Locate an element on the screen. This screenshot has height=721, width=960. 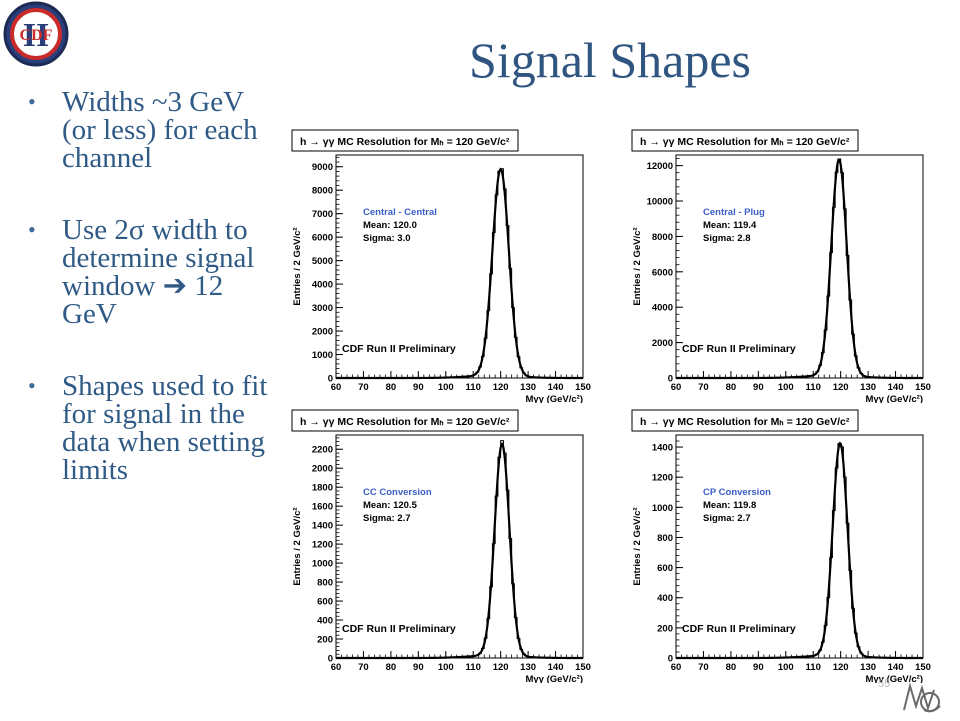
y-tick-label: 400 is located at coordinates (325, 621).